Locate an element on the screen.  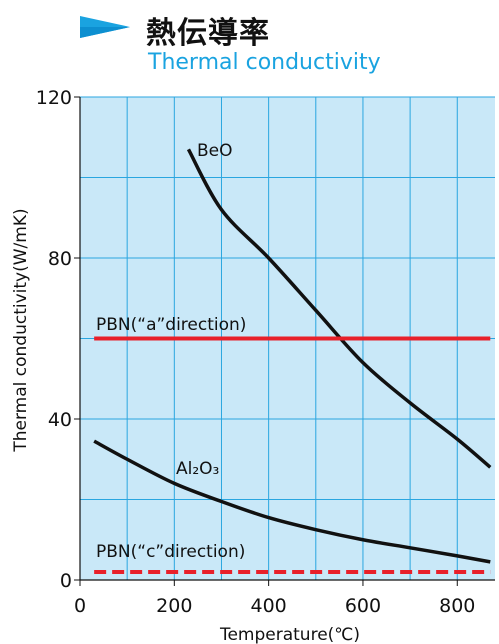
x-tick-label: 400 is located at coordinates (269, 606).